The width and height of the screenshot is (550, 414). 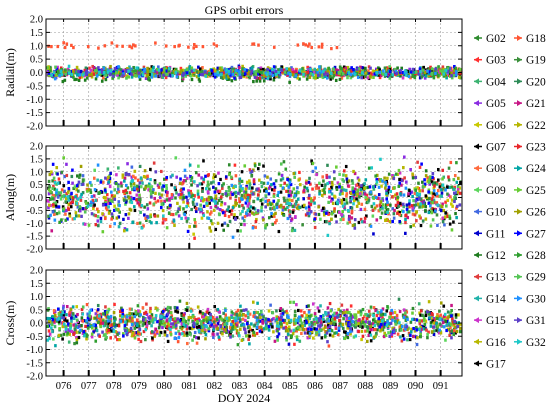 I want to click on data-point-G15, so click(x=244, y=224).